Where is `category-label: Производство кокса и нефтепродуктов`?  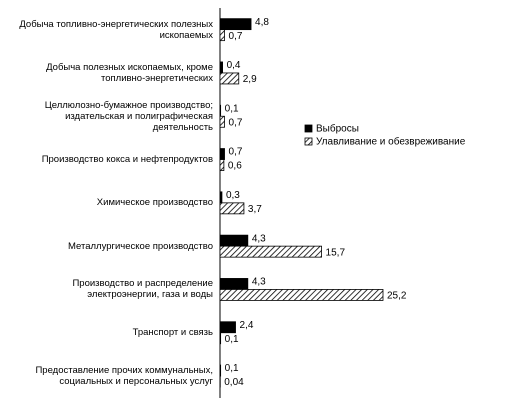 category-label: Производство кокса и нефтепродуктов is located at coordinates (127, 159).